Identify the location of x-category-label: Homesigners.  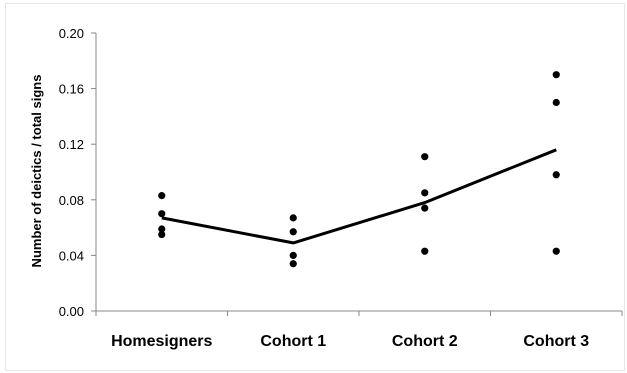
(161, 341).